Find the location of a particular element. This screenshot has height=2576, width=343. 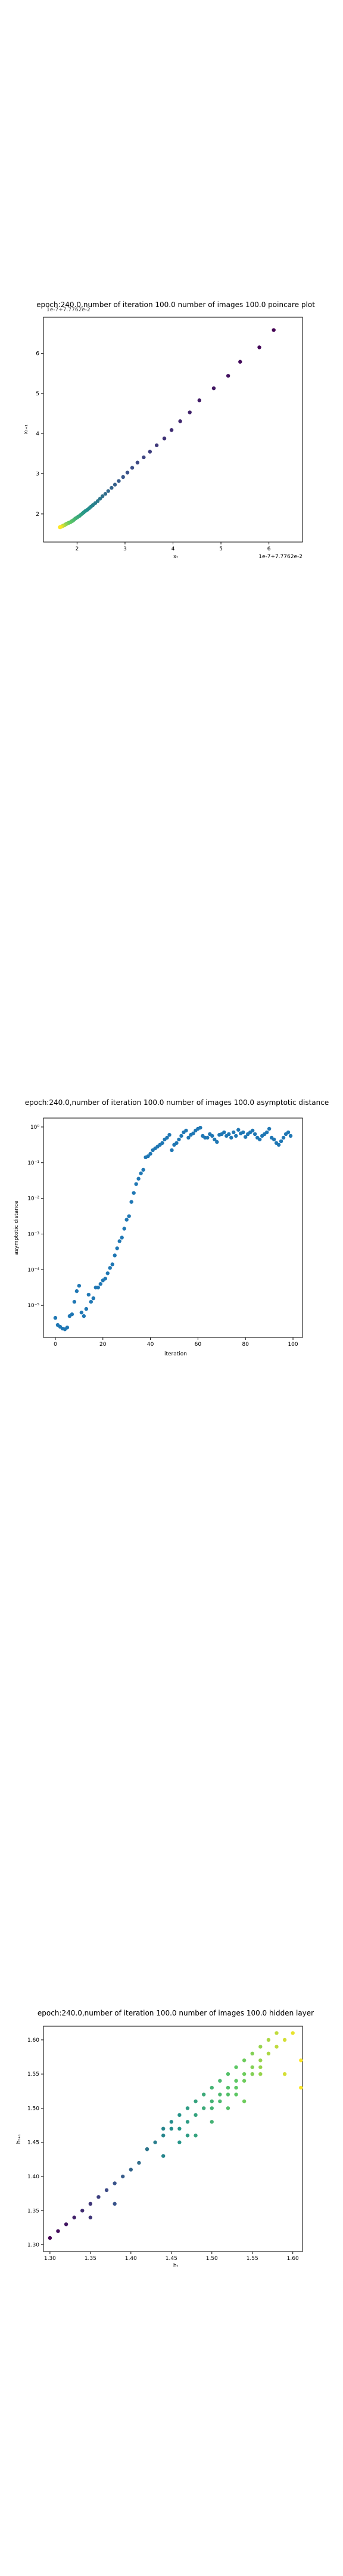

y-tick-label: 1.55 is located at coordinates (33, 2074).